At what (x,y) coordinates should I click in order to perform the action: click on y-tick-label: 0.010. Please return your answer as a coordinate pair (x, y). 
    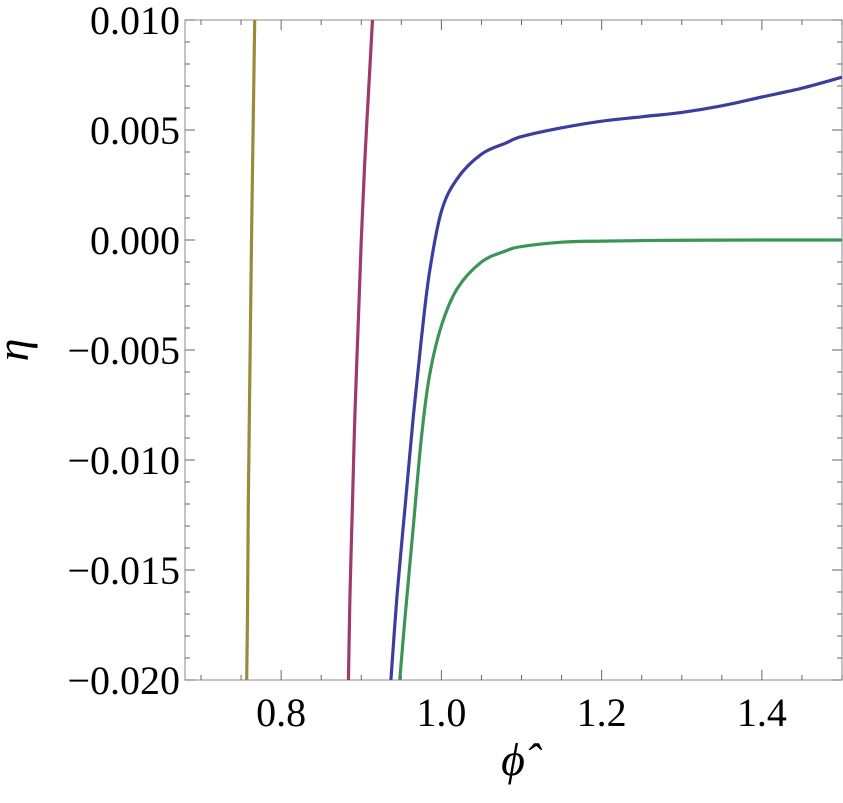
    Looking at the image, I should click on (135, 21).